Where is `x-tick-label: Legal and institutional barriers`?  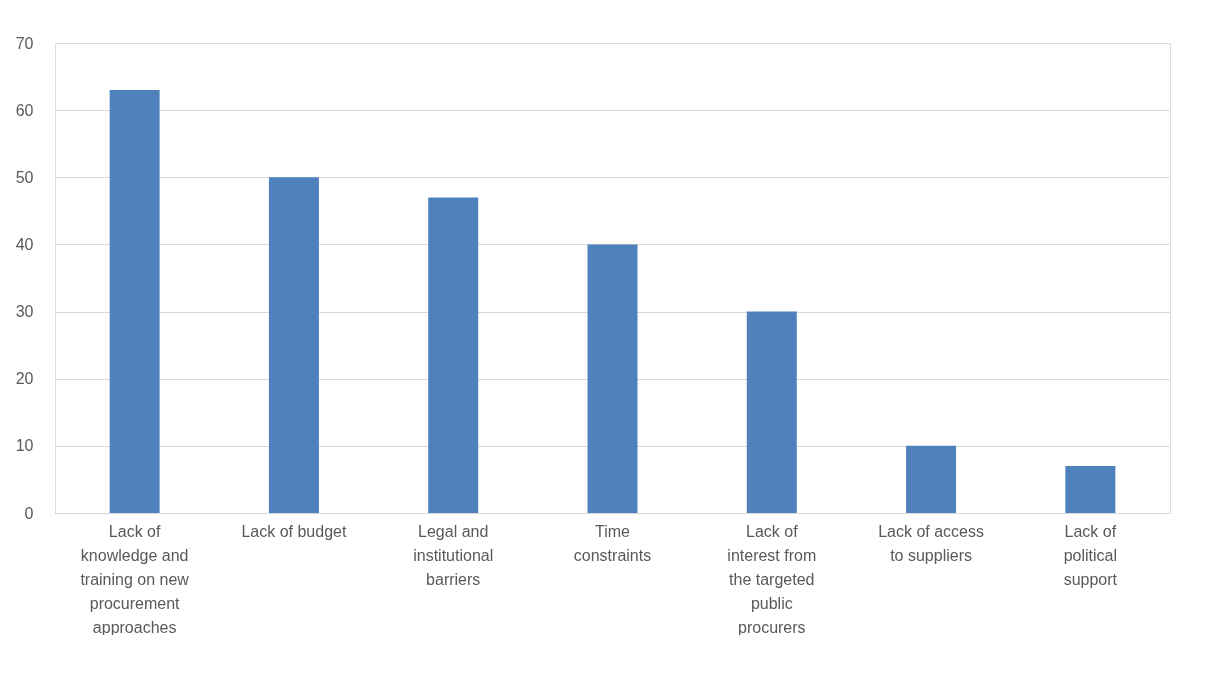
x-tick-label: Legal and institutional barriers is located at coordinates (453, 555).